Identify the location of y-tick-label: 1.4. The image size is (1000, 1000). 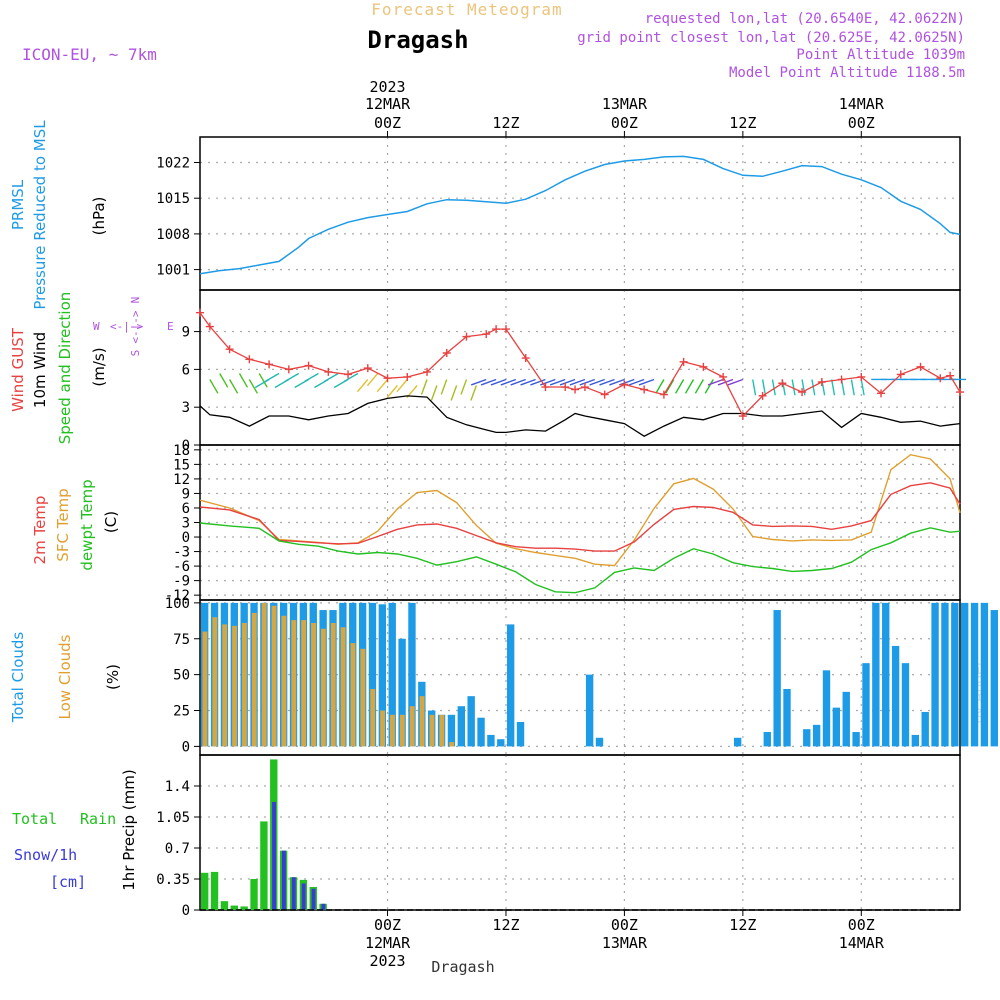
(177, 787).